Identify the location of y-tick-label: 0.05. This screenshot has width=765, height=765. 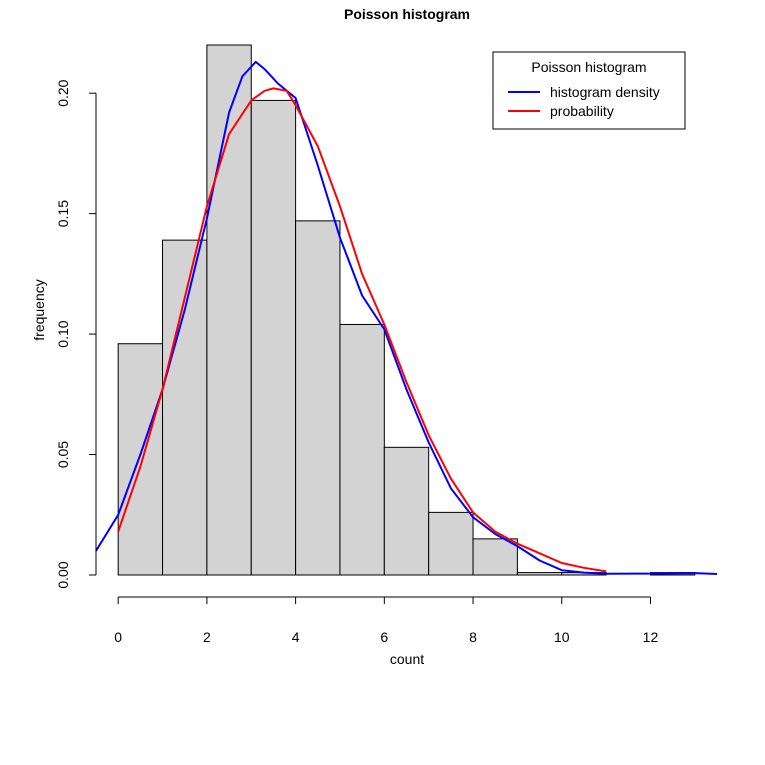
(63, 454).